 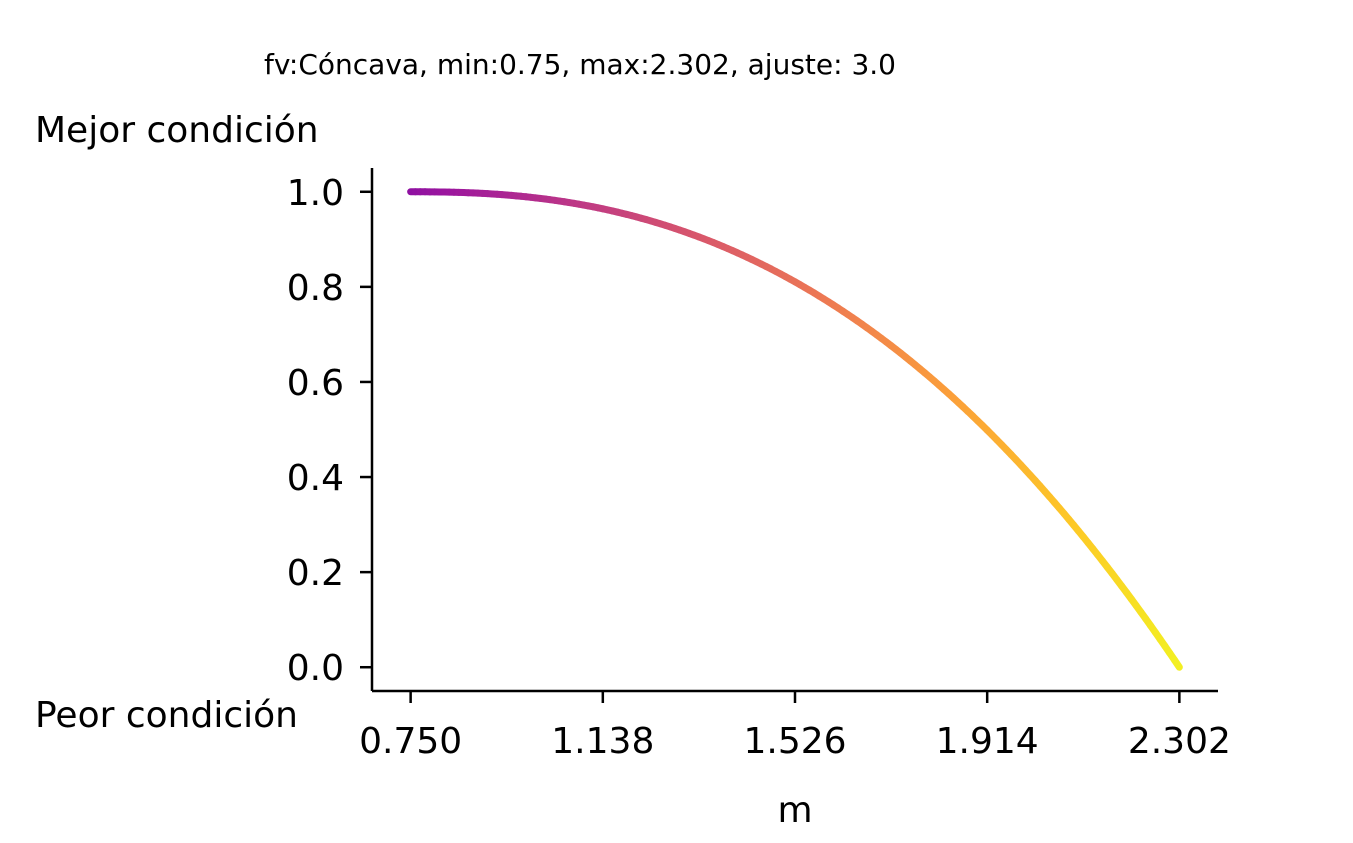 I want to click on y-tick-label: 0.0, so click(x=315, y=668).